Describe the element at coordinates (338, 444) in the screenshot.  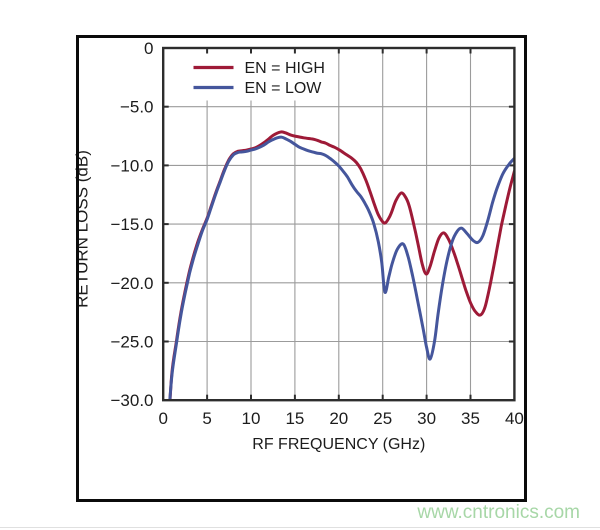
I see `svg-text: RF FREQUENCY (GHz)` at that location.